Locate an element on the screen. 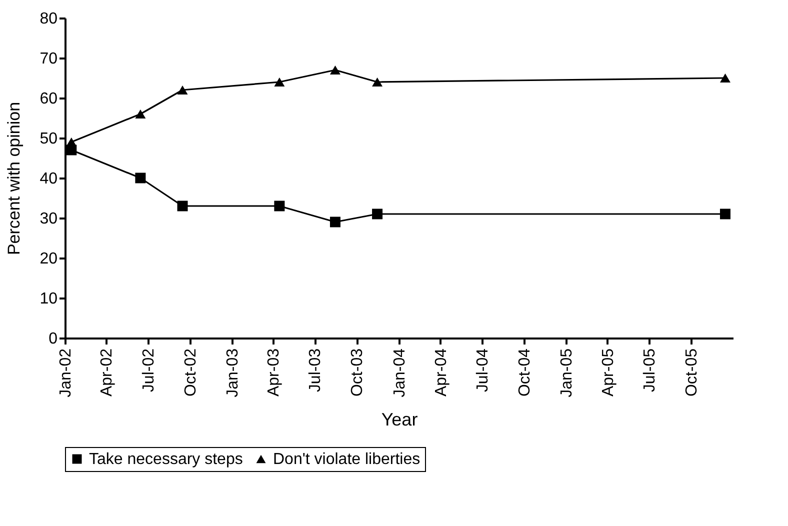 This screenshot has height=526, width=788. x-axis-title: Year is located at coordinates (399, 419).